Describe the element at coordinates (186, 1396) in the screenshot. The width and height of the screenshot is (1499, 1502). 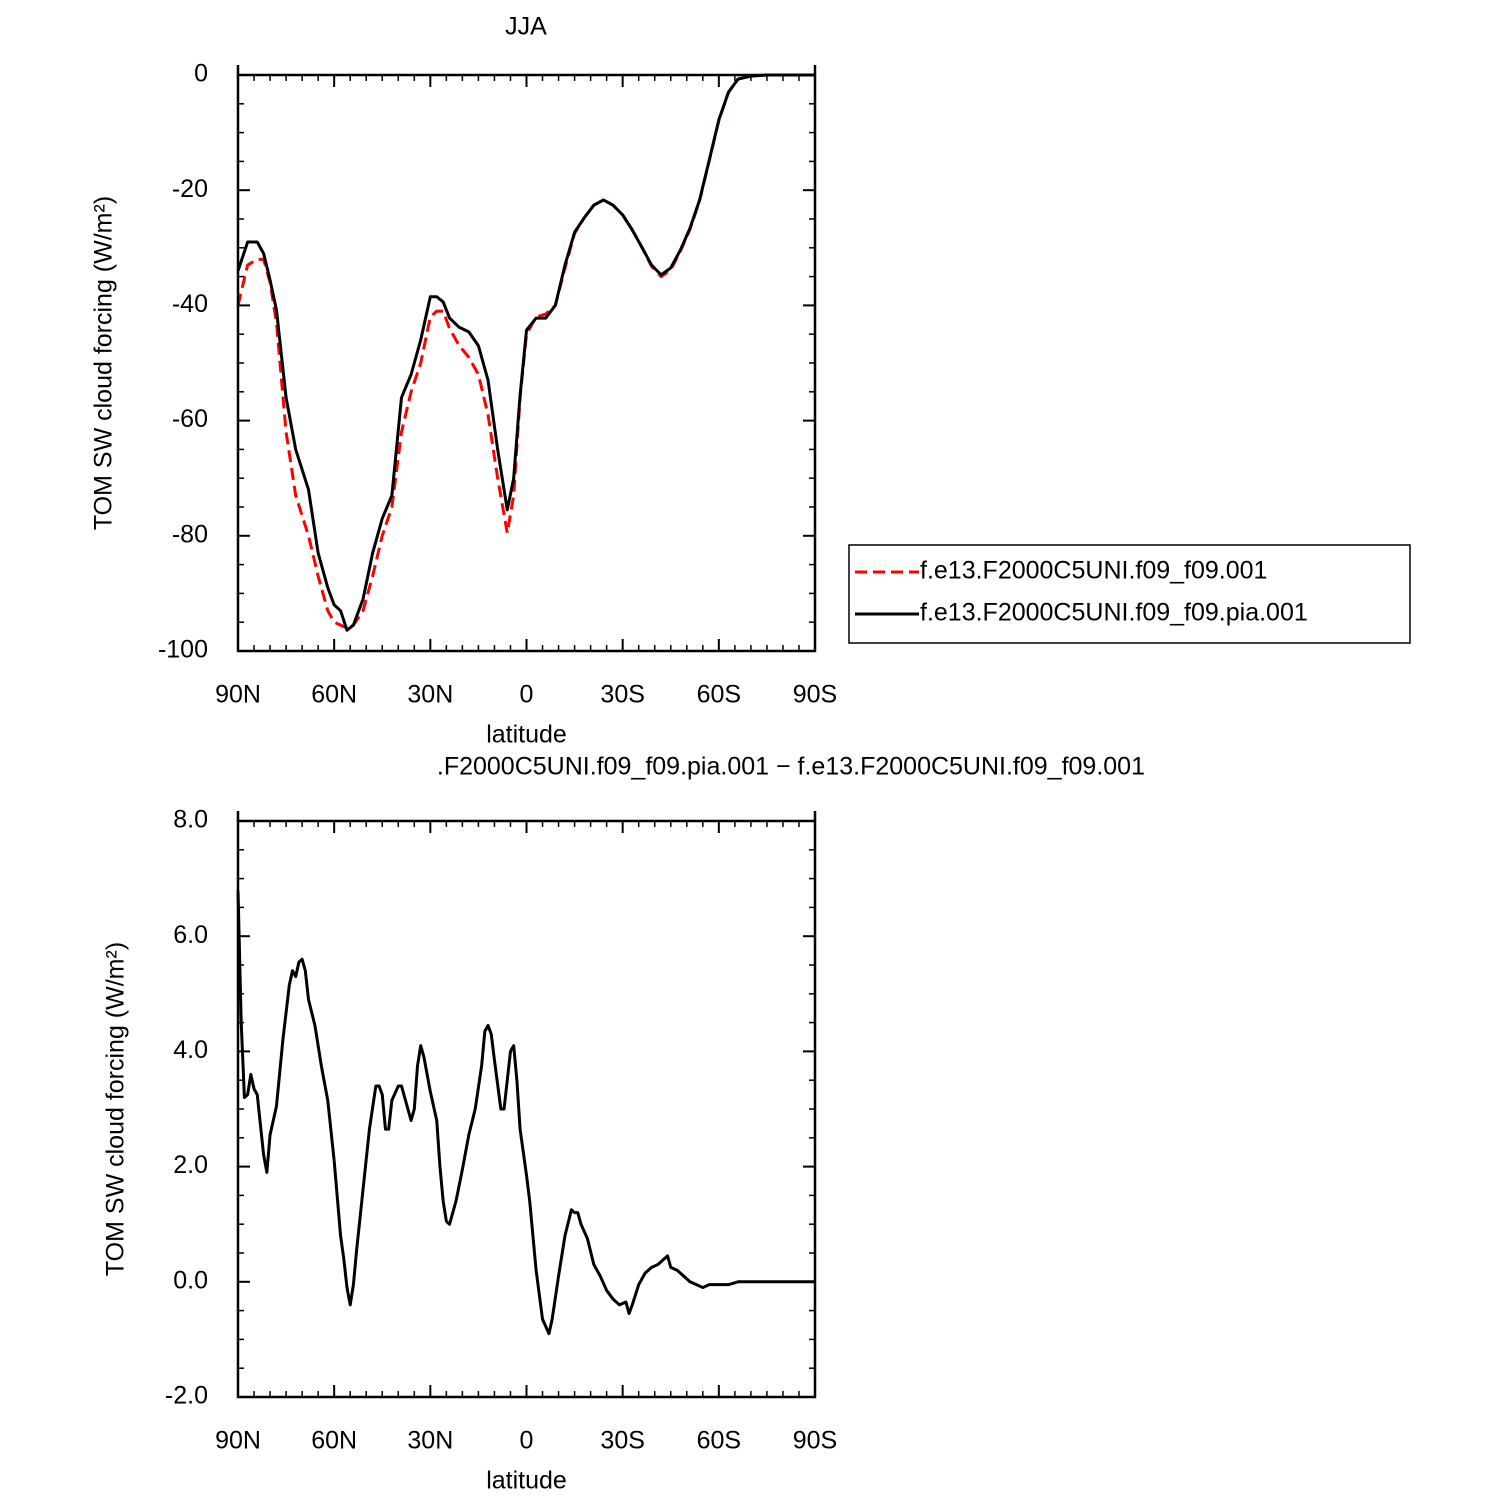
I see `y-tick-label: -2.0` at that location.